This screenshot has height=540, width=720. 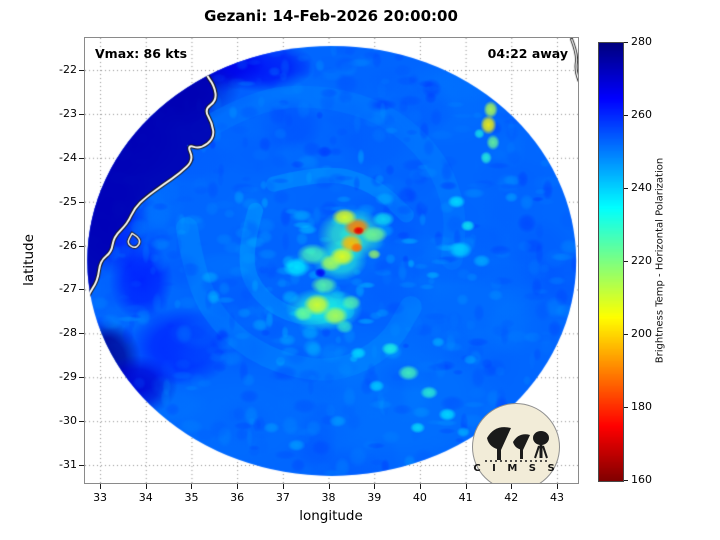 What do you see at coordinates (68, 377) in the screenshot?
I see `y-tick-label: -29` at bounding box center [68, 377].